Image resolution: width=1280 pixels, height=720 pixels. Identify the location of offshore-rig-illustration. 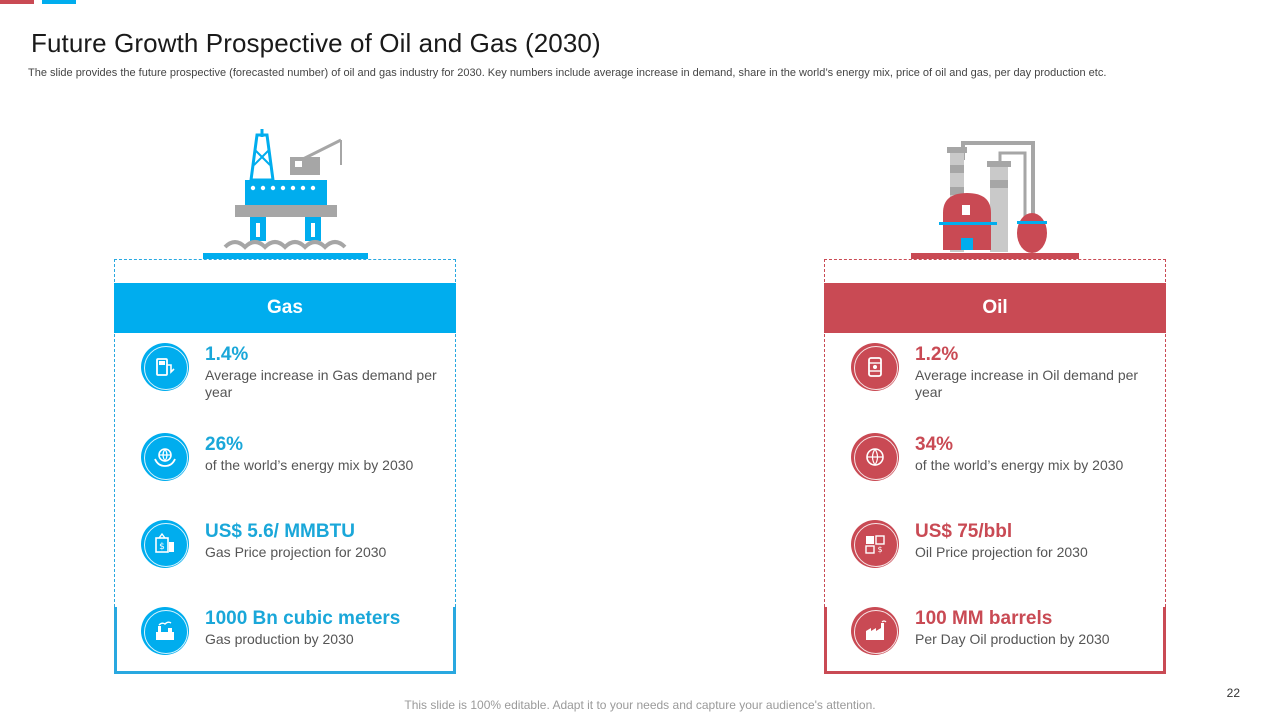
(285, 194).